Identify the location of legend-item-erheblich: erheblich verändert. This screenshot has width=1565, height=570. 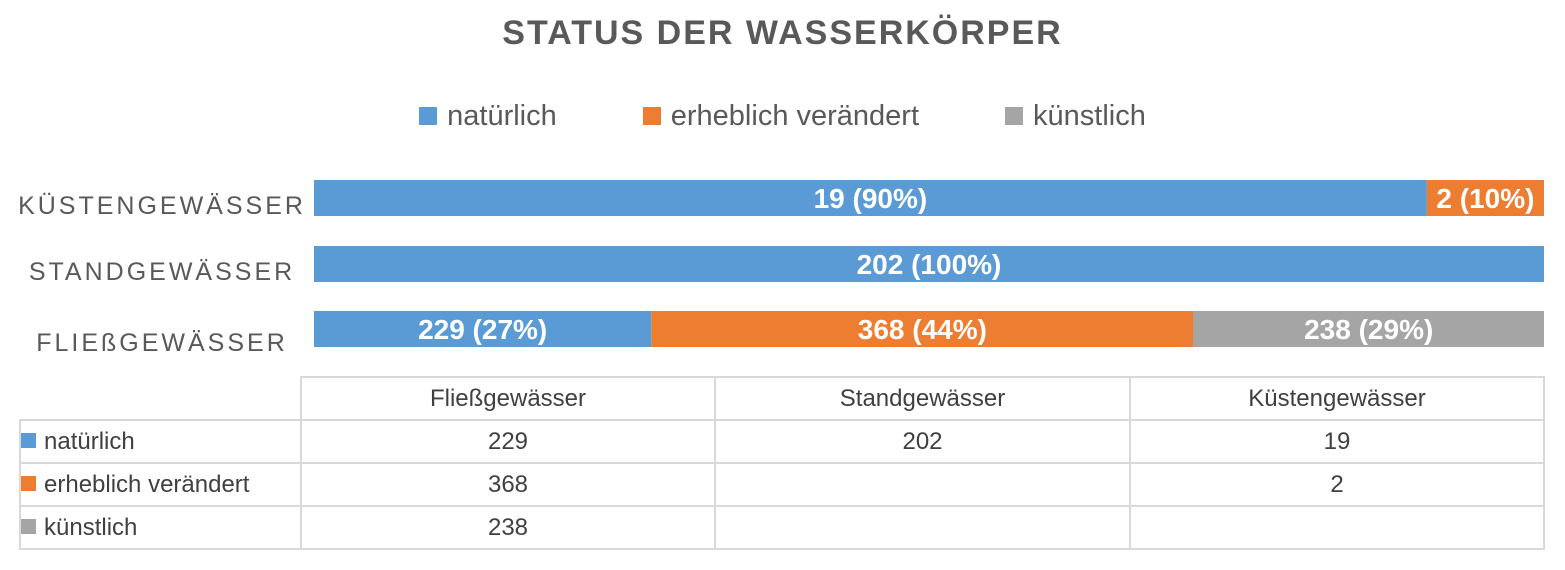
(781, 116).